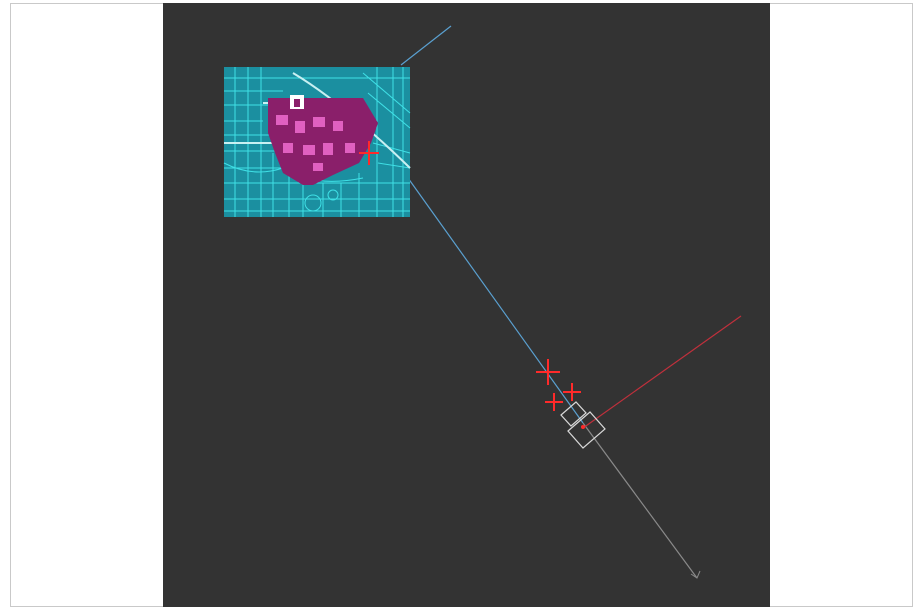  Describe the element at coordinates (426, 45) in the screenshot. I see `blue-line-top` at that location.